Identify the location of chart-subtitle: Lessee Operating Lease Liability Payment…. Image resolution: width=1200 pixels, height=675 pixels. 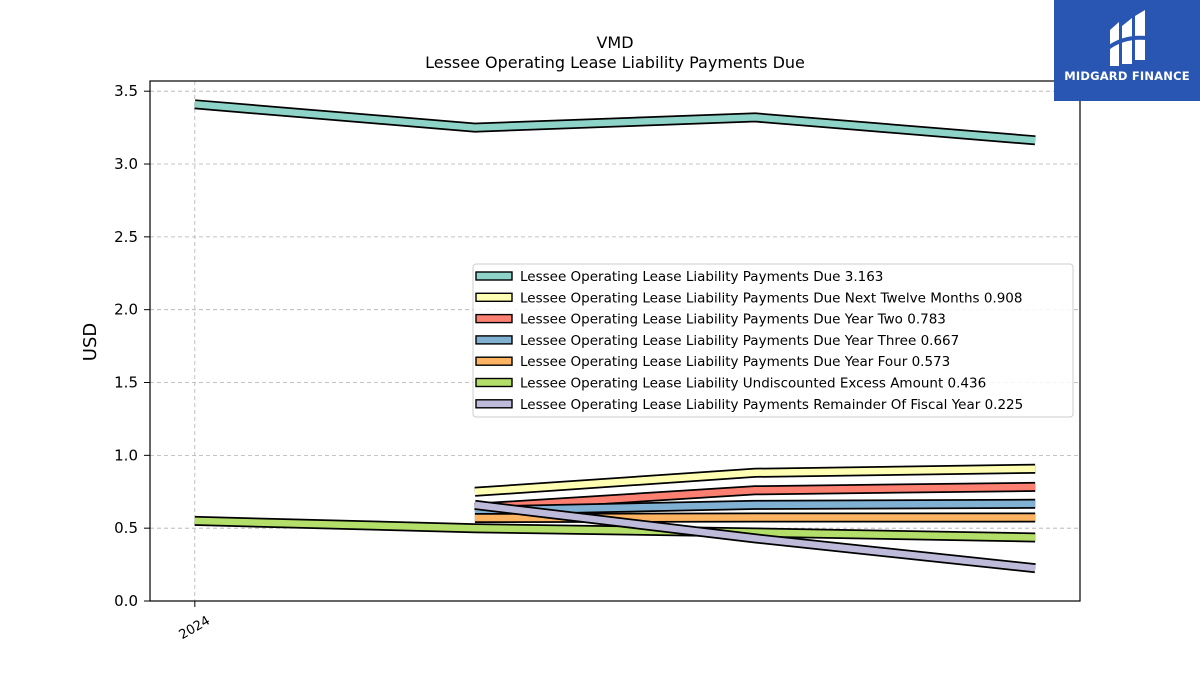
(615, 62).